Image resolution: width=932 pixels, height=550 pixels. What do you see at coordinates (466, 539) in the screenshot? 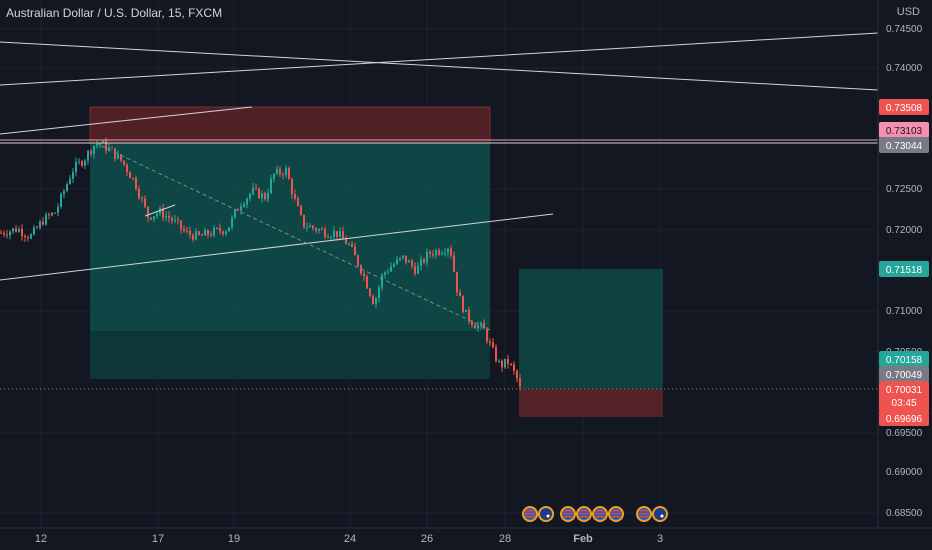
I see `time-axis` at bounding box center [466, 539].